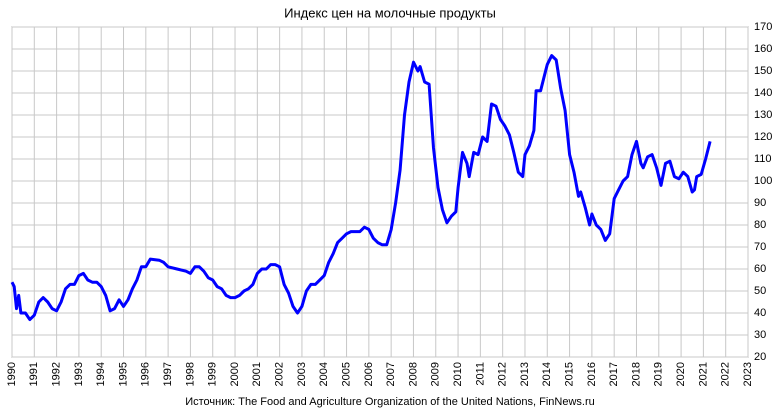 The image size is (780, 411). I want to click on y-tick-label: 40, so click(760, 313).